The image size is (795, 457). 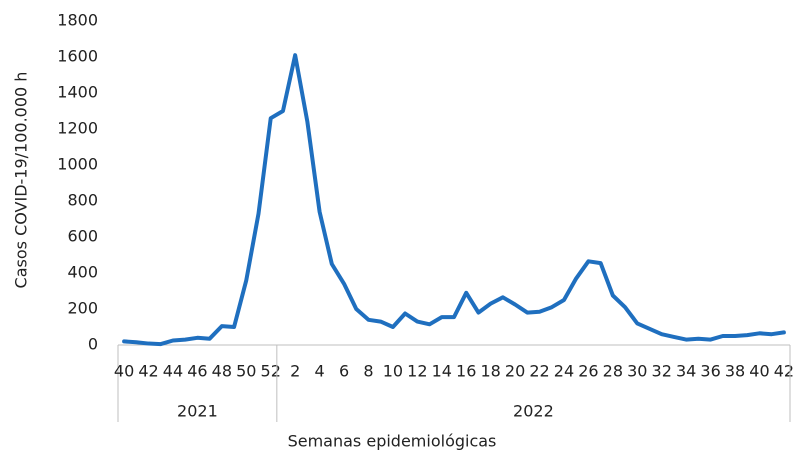 What do you see at coordinates (82, 200) in the screenshot?
I see `y-tick-label: 800` at bounding box center [82, 200].